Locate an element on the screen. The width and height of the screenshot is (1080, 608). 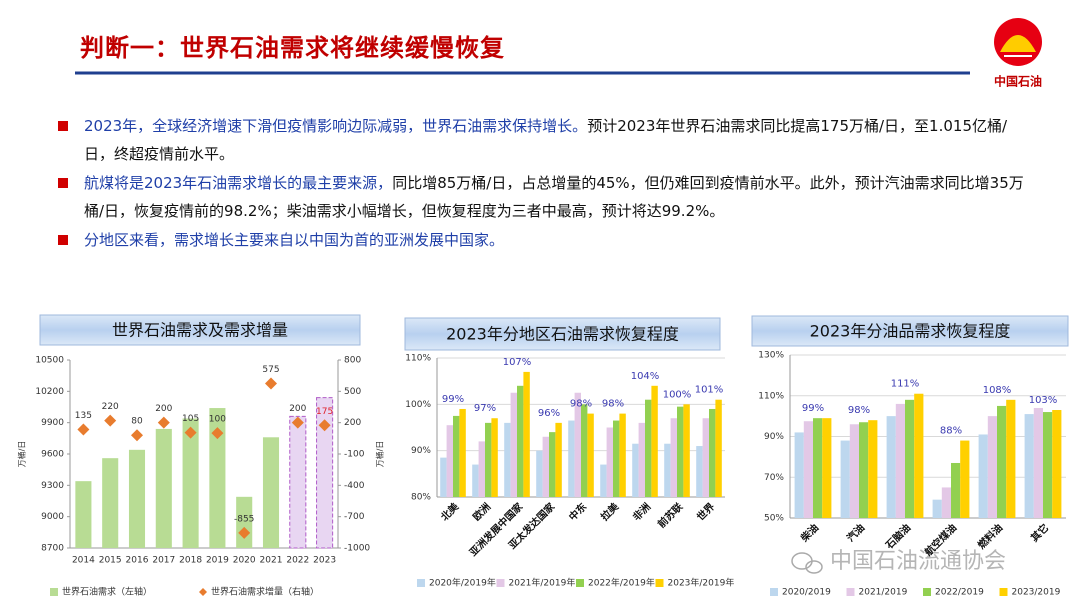
y-tick-label: 80% is located at coordinates (421, 498).